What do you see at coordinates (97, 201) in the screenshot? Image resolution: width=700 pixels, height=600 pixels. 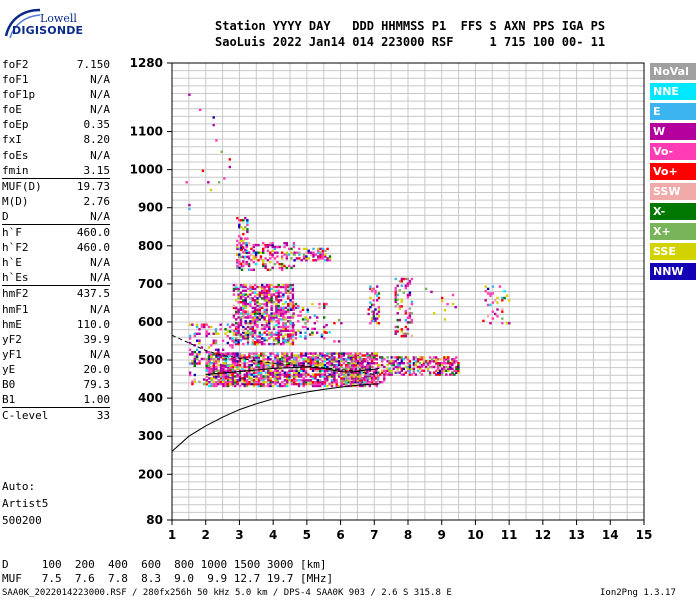 I see `param-value: 2.76` at bounding box center [97, 201].